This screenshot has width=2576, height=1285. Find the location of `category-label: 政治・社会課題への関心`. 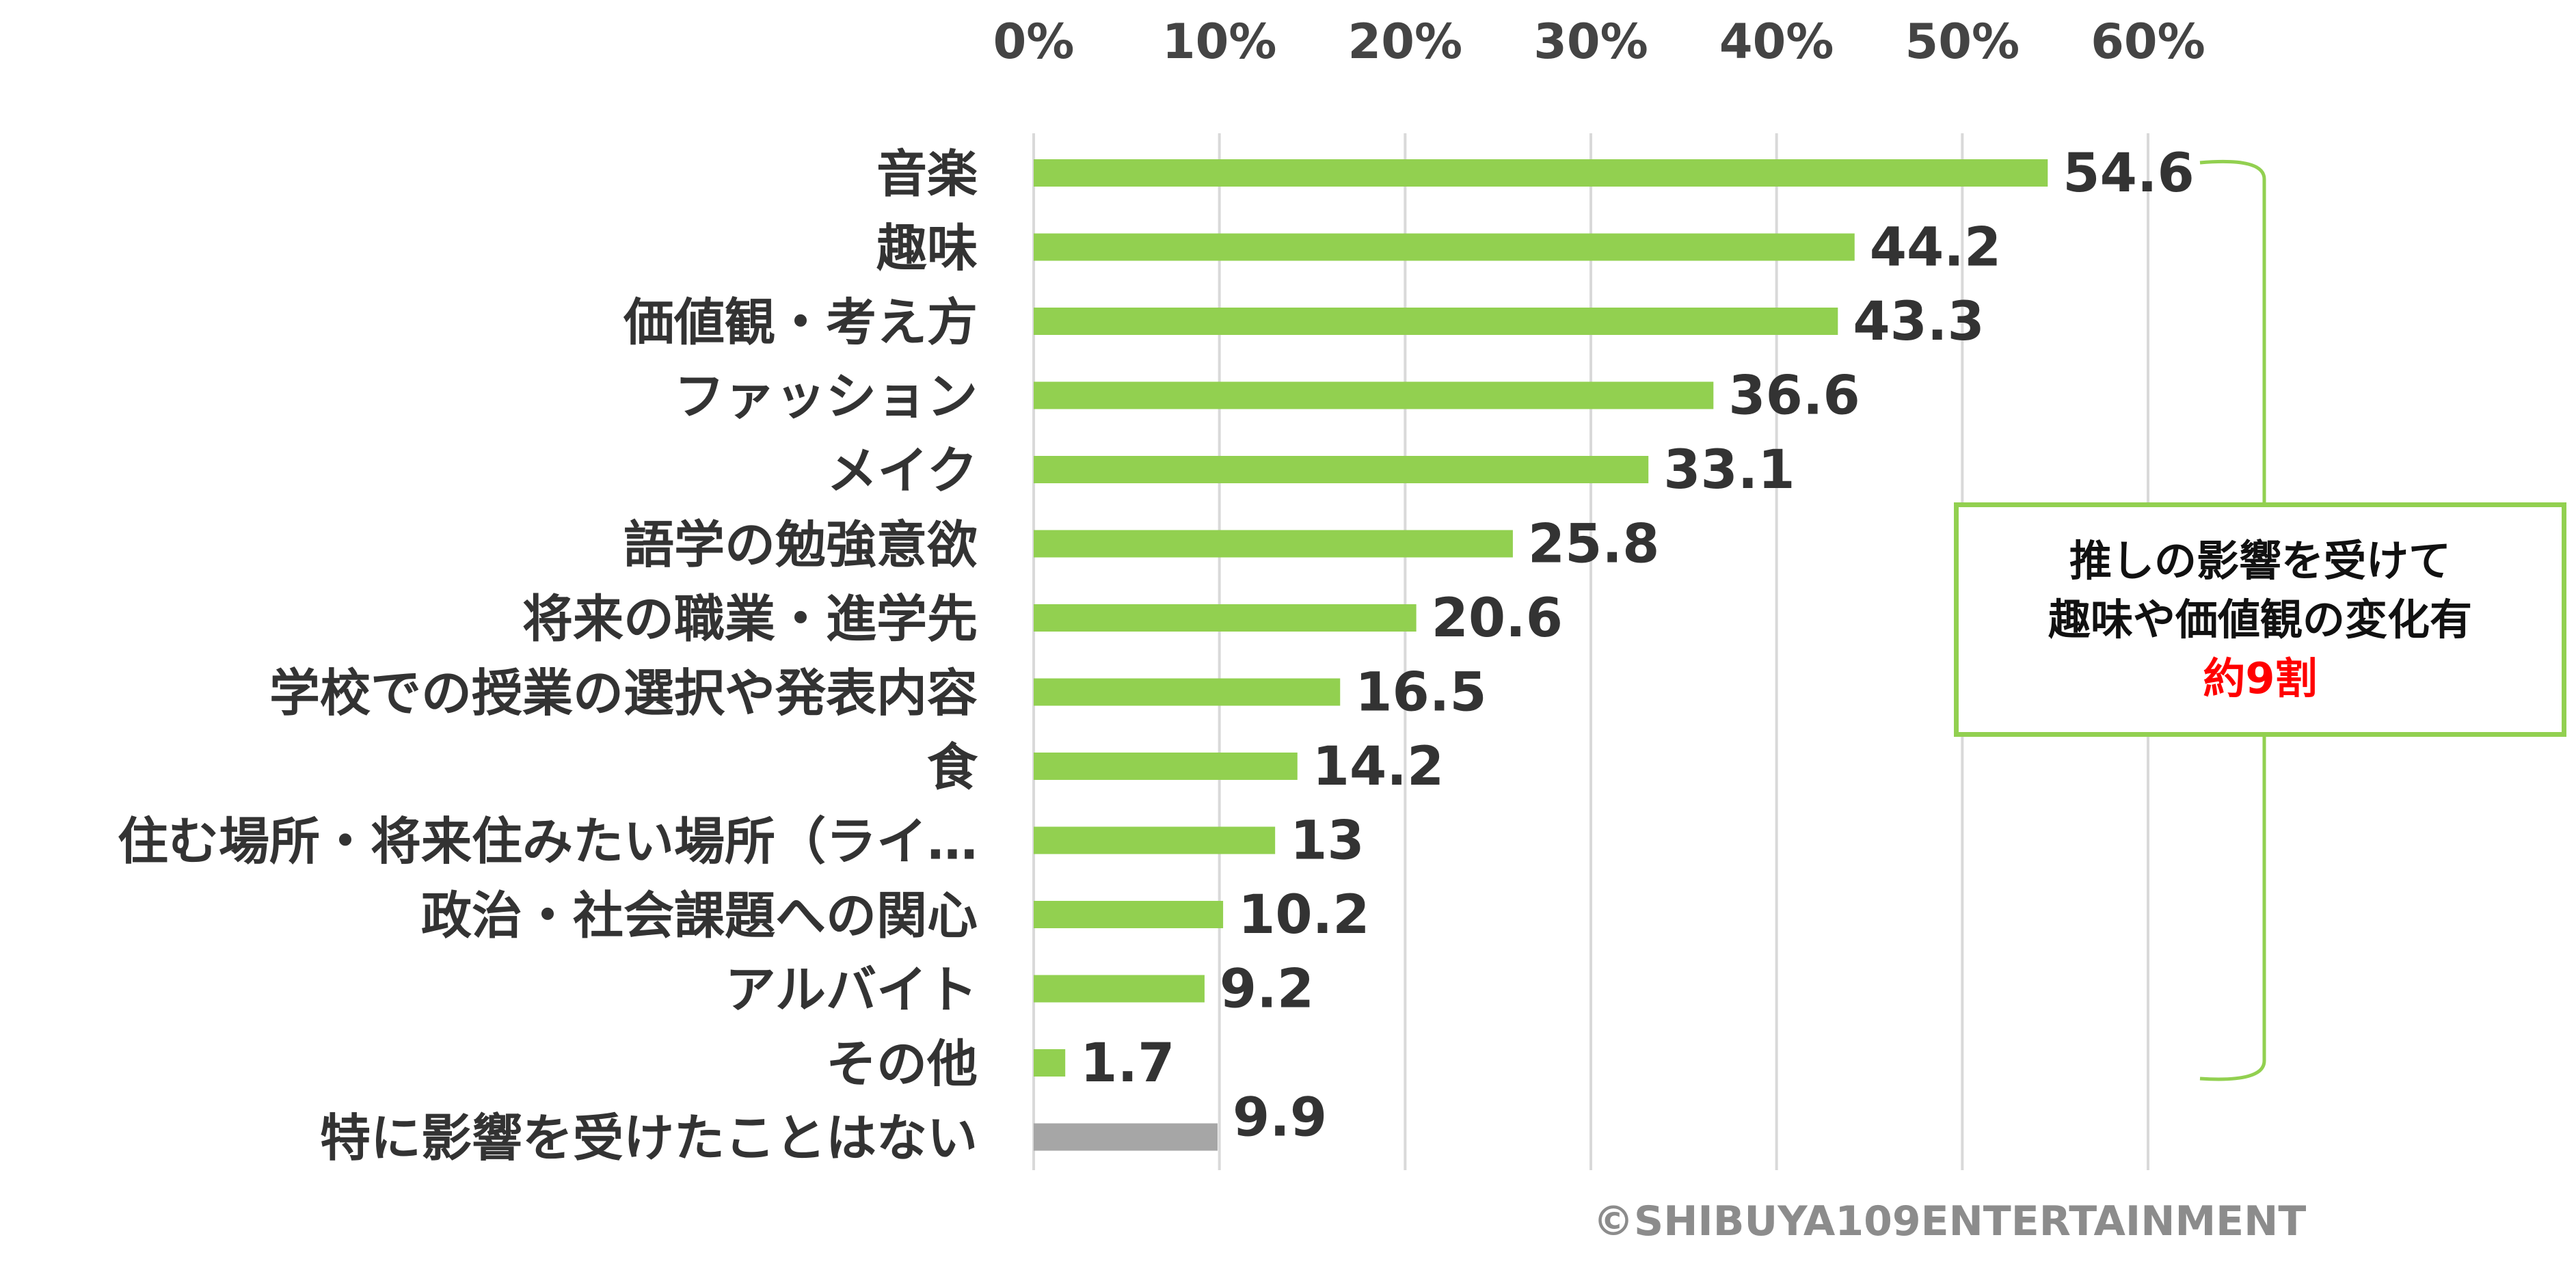

category-label: 政治・社会課題への関心 is located at coordinates (699, 916).